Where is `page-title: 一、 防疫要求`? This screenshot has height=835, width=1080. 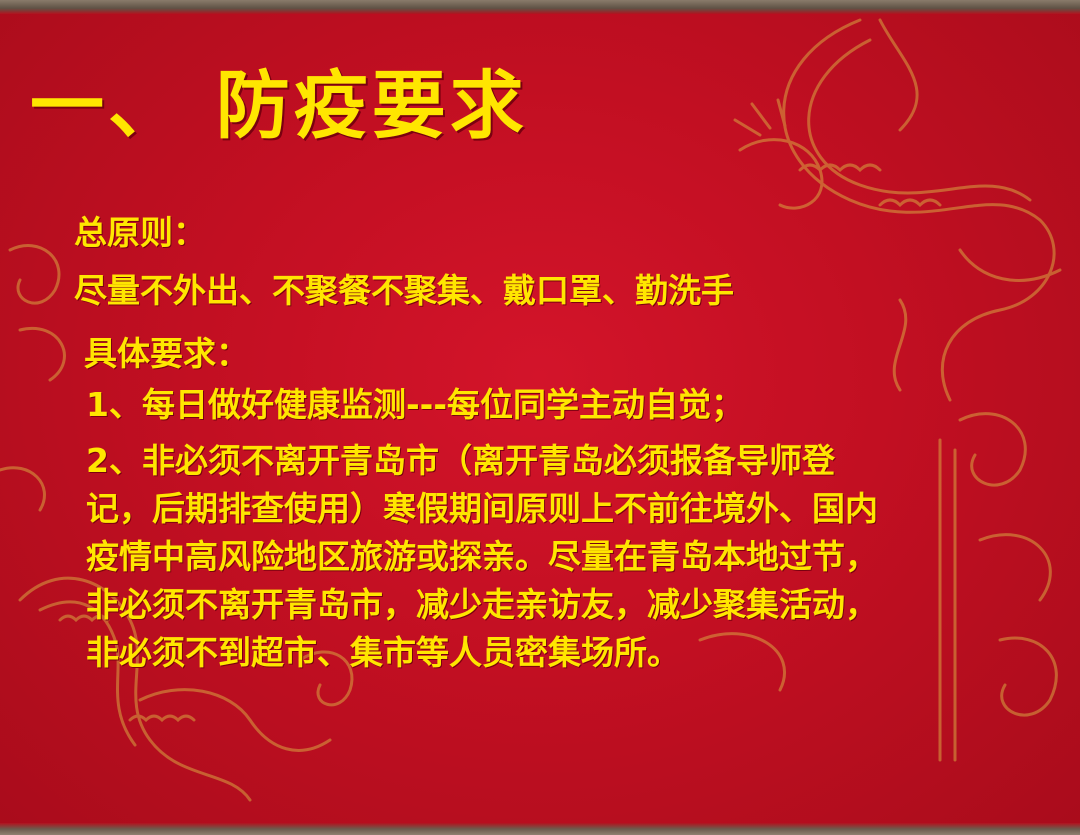 page-title: 一、 防疫要求 is located at coordinates (279, 106).